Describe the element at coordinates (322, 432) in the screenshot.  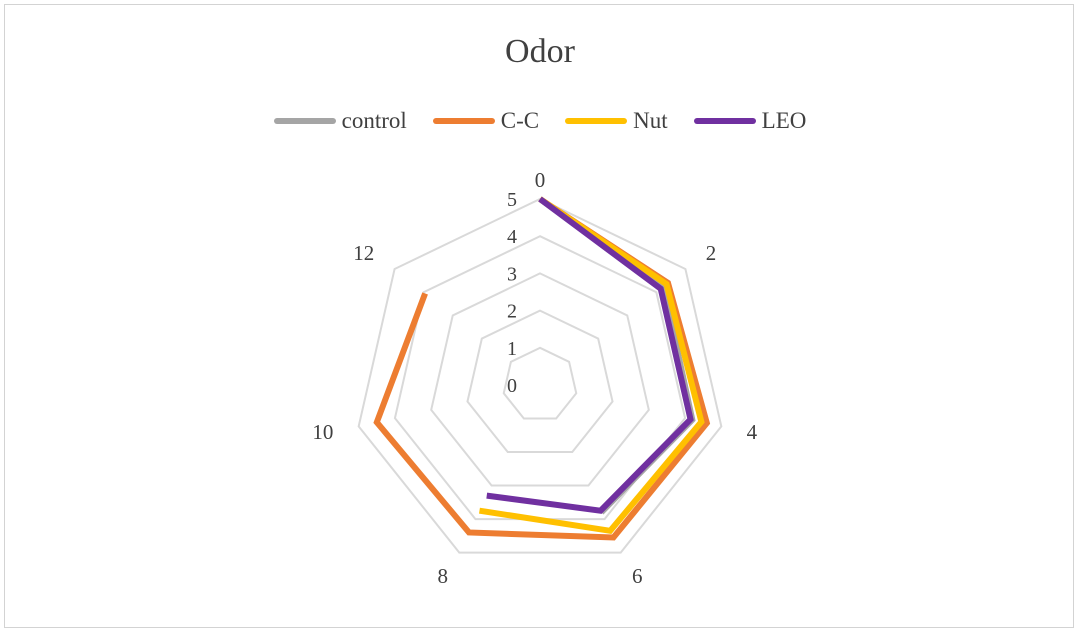
I see `axis-label-10: 10` at that location.